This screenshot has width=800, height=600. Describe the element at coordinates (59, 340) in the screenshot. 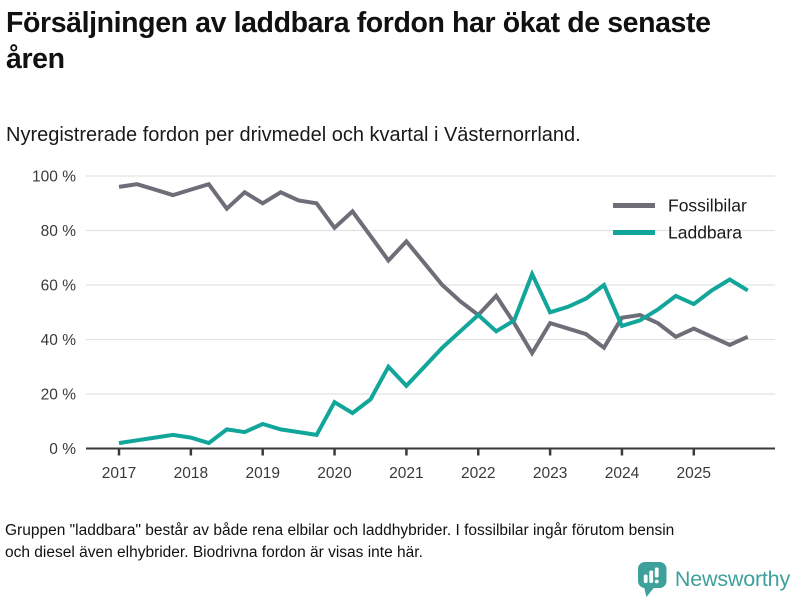

I see `y-axis-label: 40 %` at that location.